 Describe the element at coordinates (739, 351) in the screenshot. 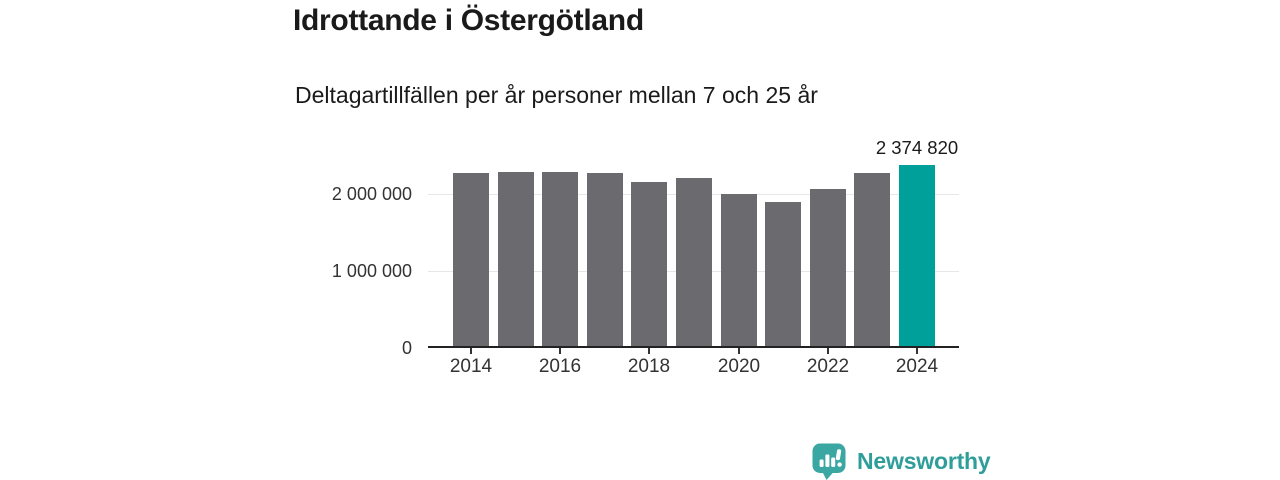

I see `x-tick-2020` at that location.